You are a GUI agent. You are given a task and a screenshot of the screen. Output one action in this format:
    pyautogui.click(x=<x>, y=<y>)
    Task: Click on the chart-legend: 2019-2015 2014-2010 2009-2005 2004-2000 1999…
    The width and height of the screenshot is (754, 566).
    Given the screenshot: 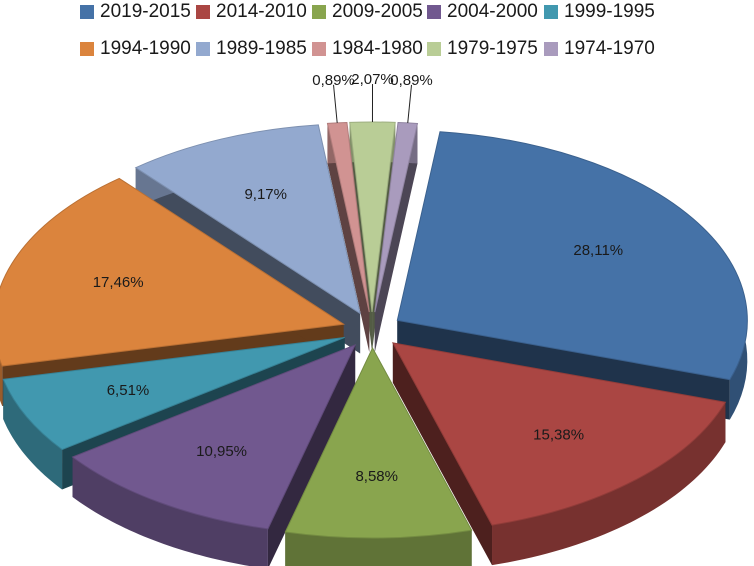 What is the action you would take?
    pyautogui.click(x=377, y=37)
    